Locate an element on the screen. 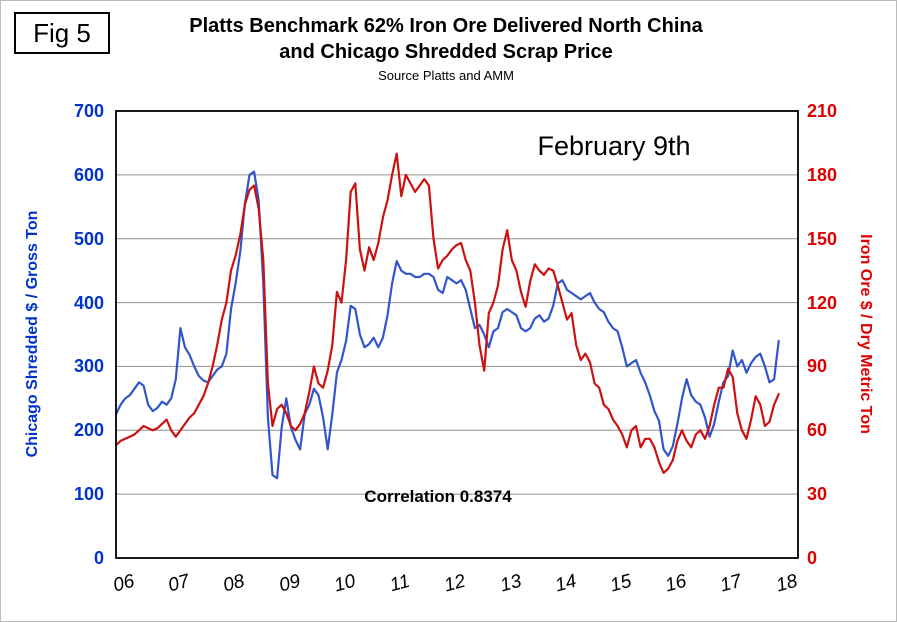 The width and height of the screenshot is (897, 622). right-axis-tick-label: 60 is located at coordinates (817, 430).